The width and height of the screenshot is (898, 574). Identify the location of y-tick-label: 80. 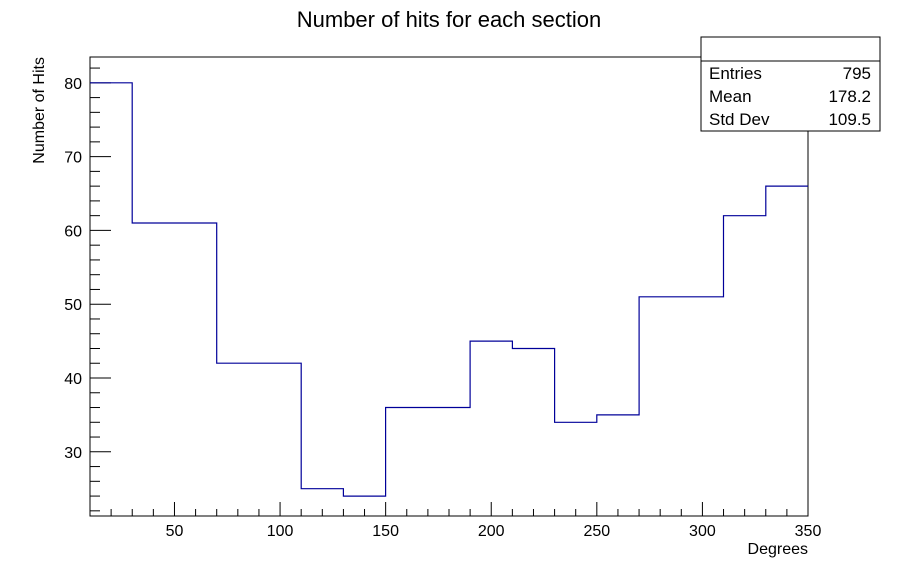
(73, 84).